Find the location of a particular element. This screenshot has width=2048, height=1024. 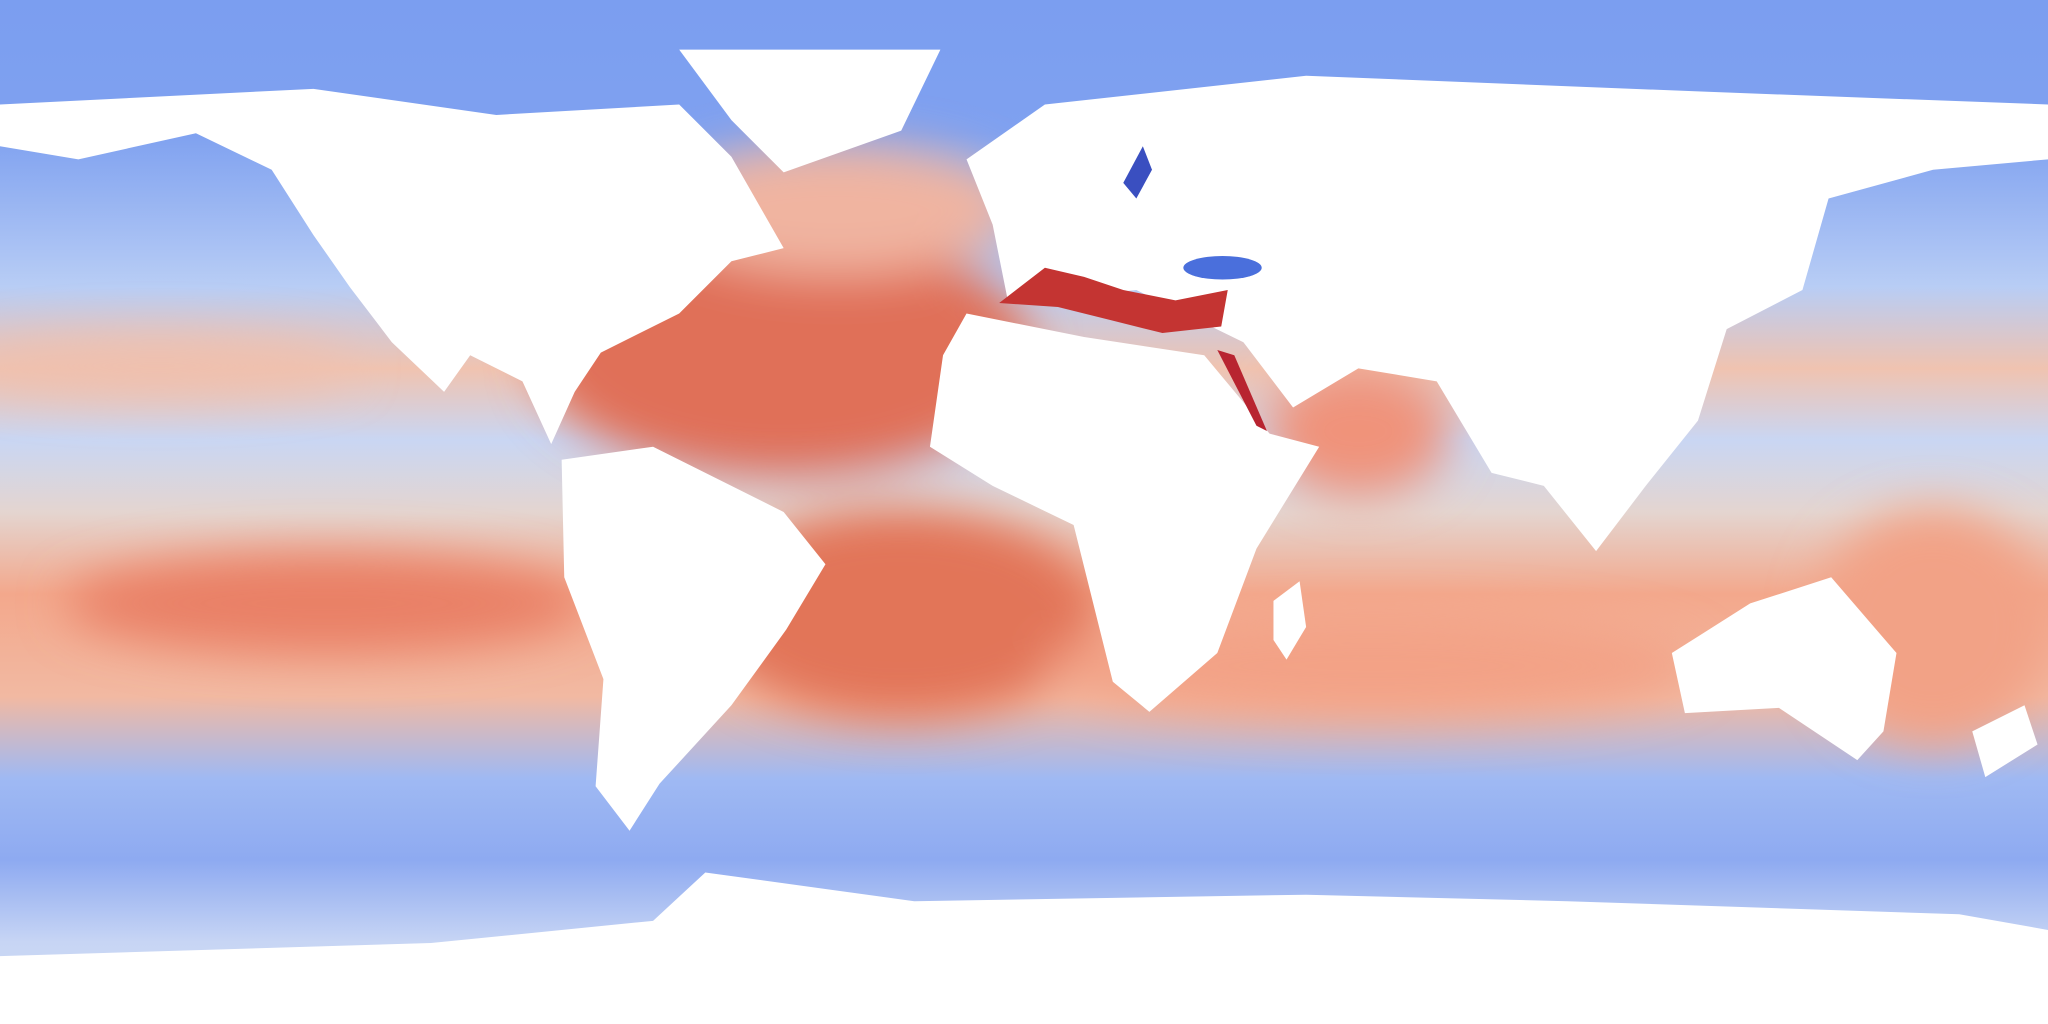

south-pacific-warm is located at coordinates (326, 603).